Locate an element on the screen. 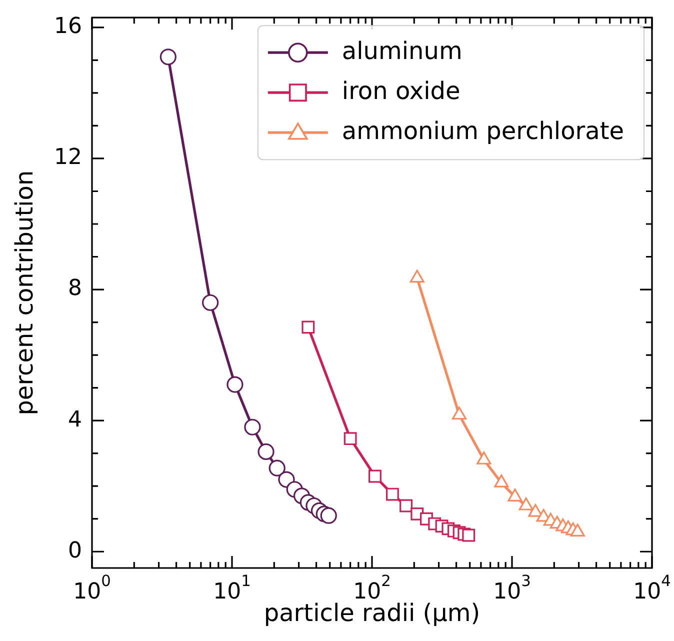 Image resolution: width=674 pixels, height=641 pixels. y-tick-label: 12 is located at coordinates (68, 157).